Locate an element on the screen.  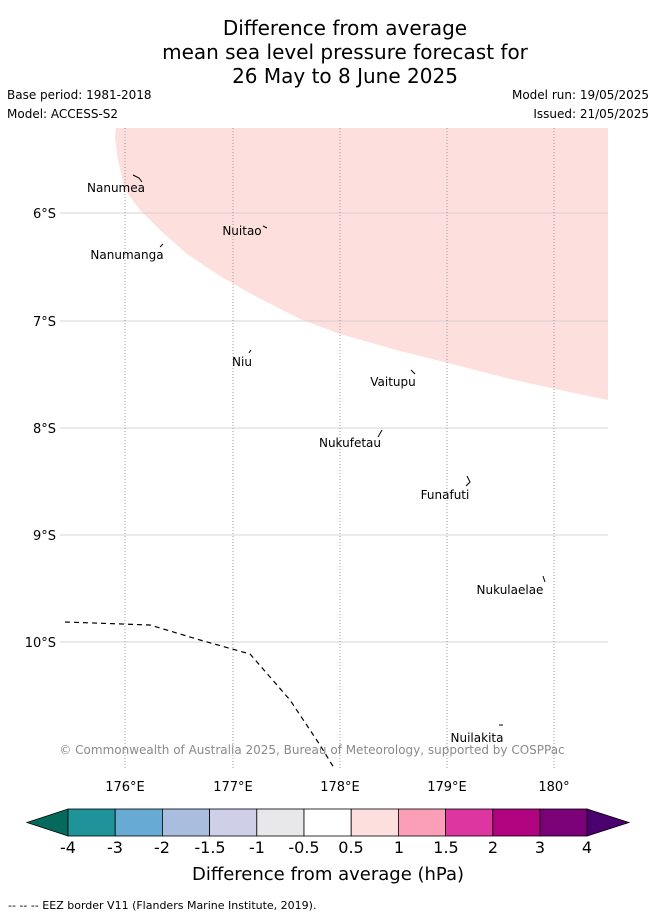
colorbar-tick-label: 3 is located at coordinates (540, 847).